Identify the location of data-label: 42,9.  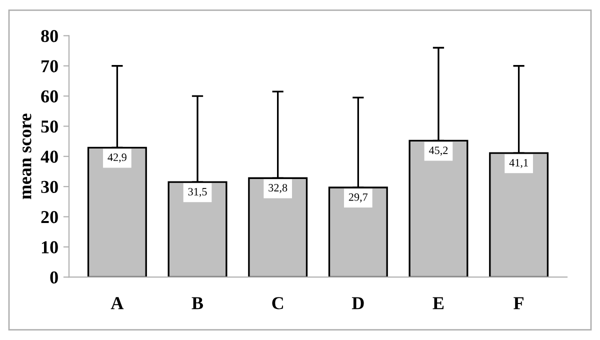
(117, 158).